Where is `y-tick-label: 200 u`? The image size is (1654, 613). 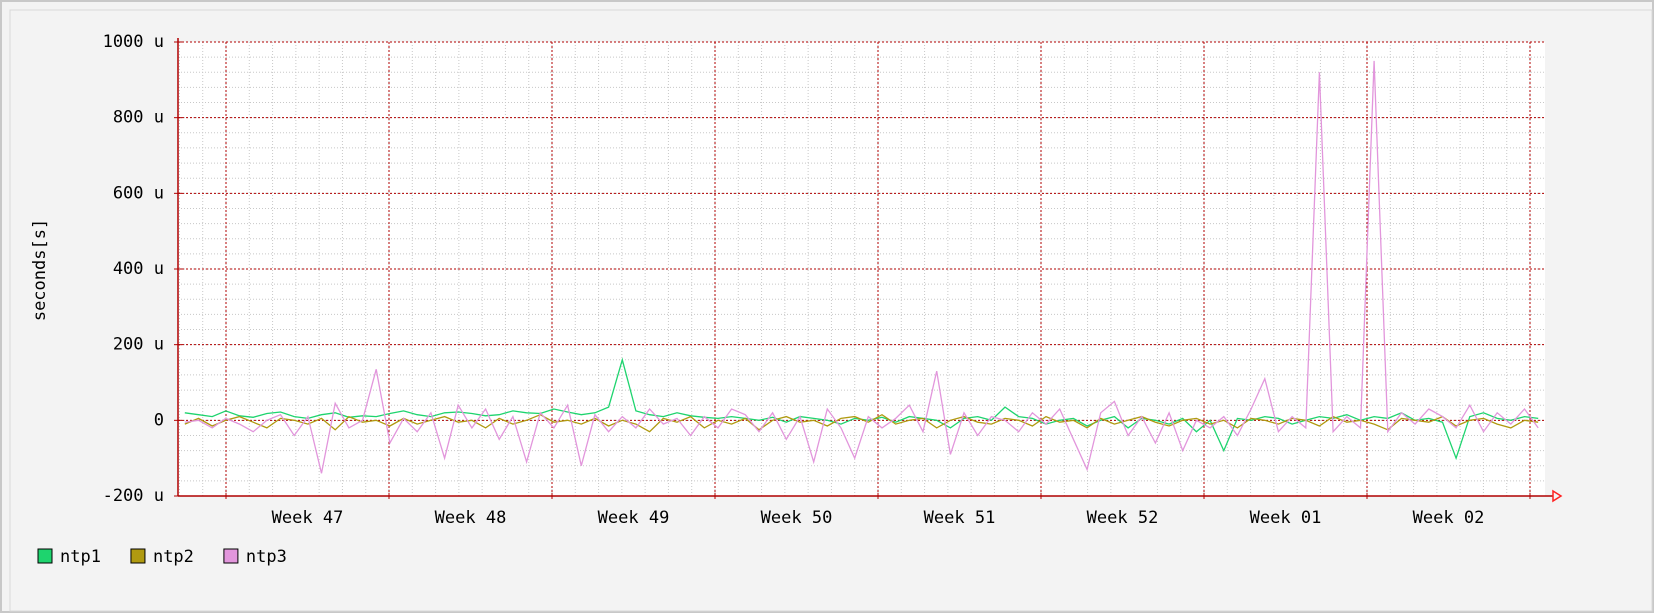
y-tick-label: 200 u is located at coordinates (138, 345).